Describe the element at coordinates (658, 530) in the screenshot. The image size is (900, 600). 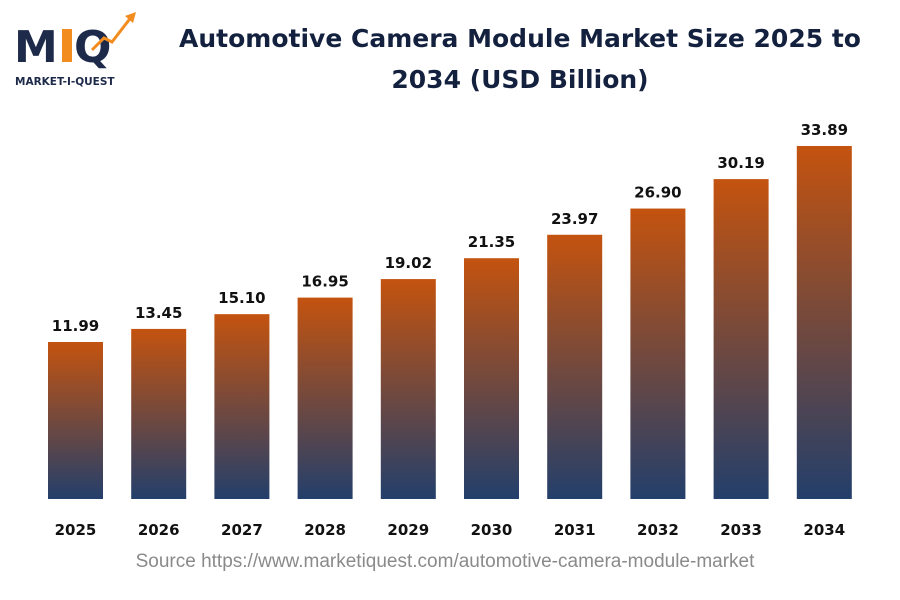
I see `x-tick-label: 2032` at that location.